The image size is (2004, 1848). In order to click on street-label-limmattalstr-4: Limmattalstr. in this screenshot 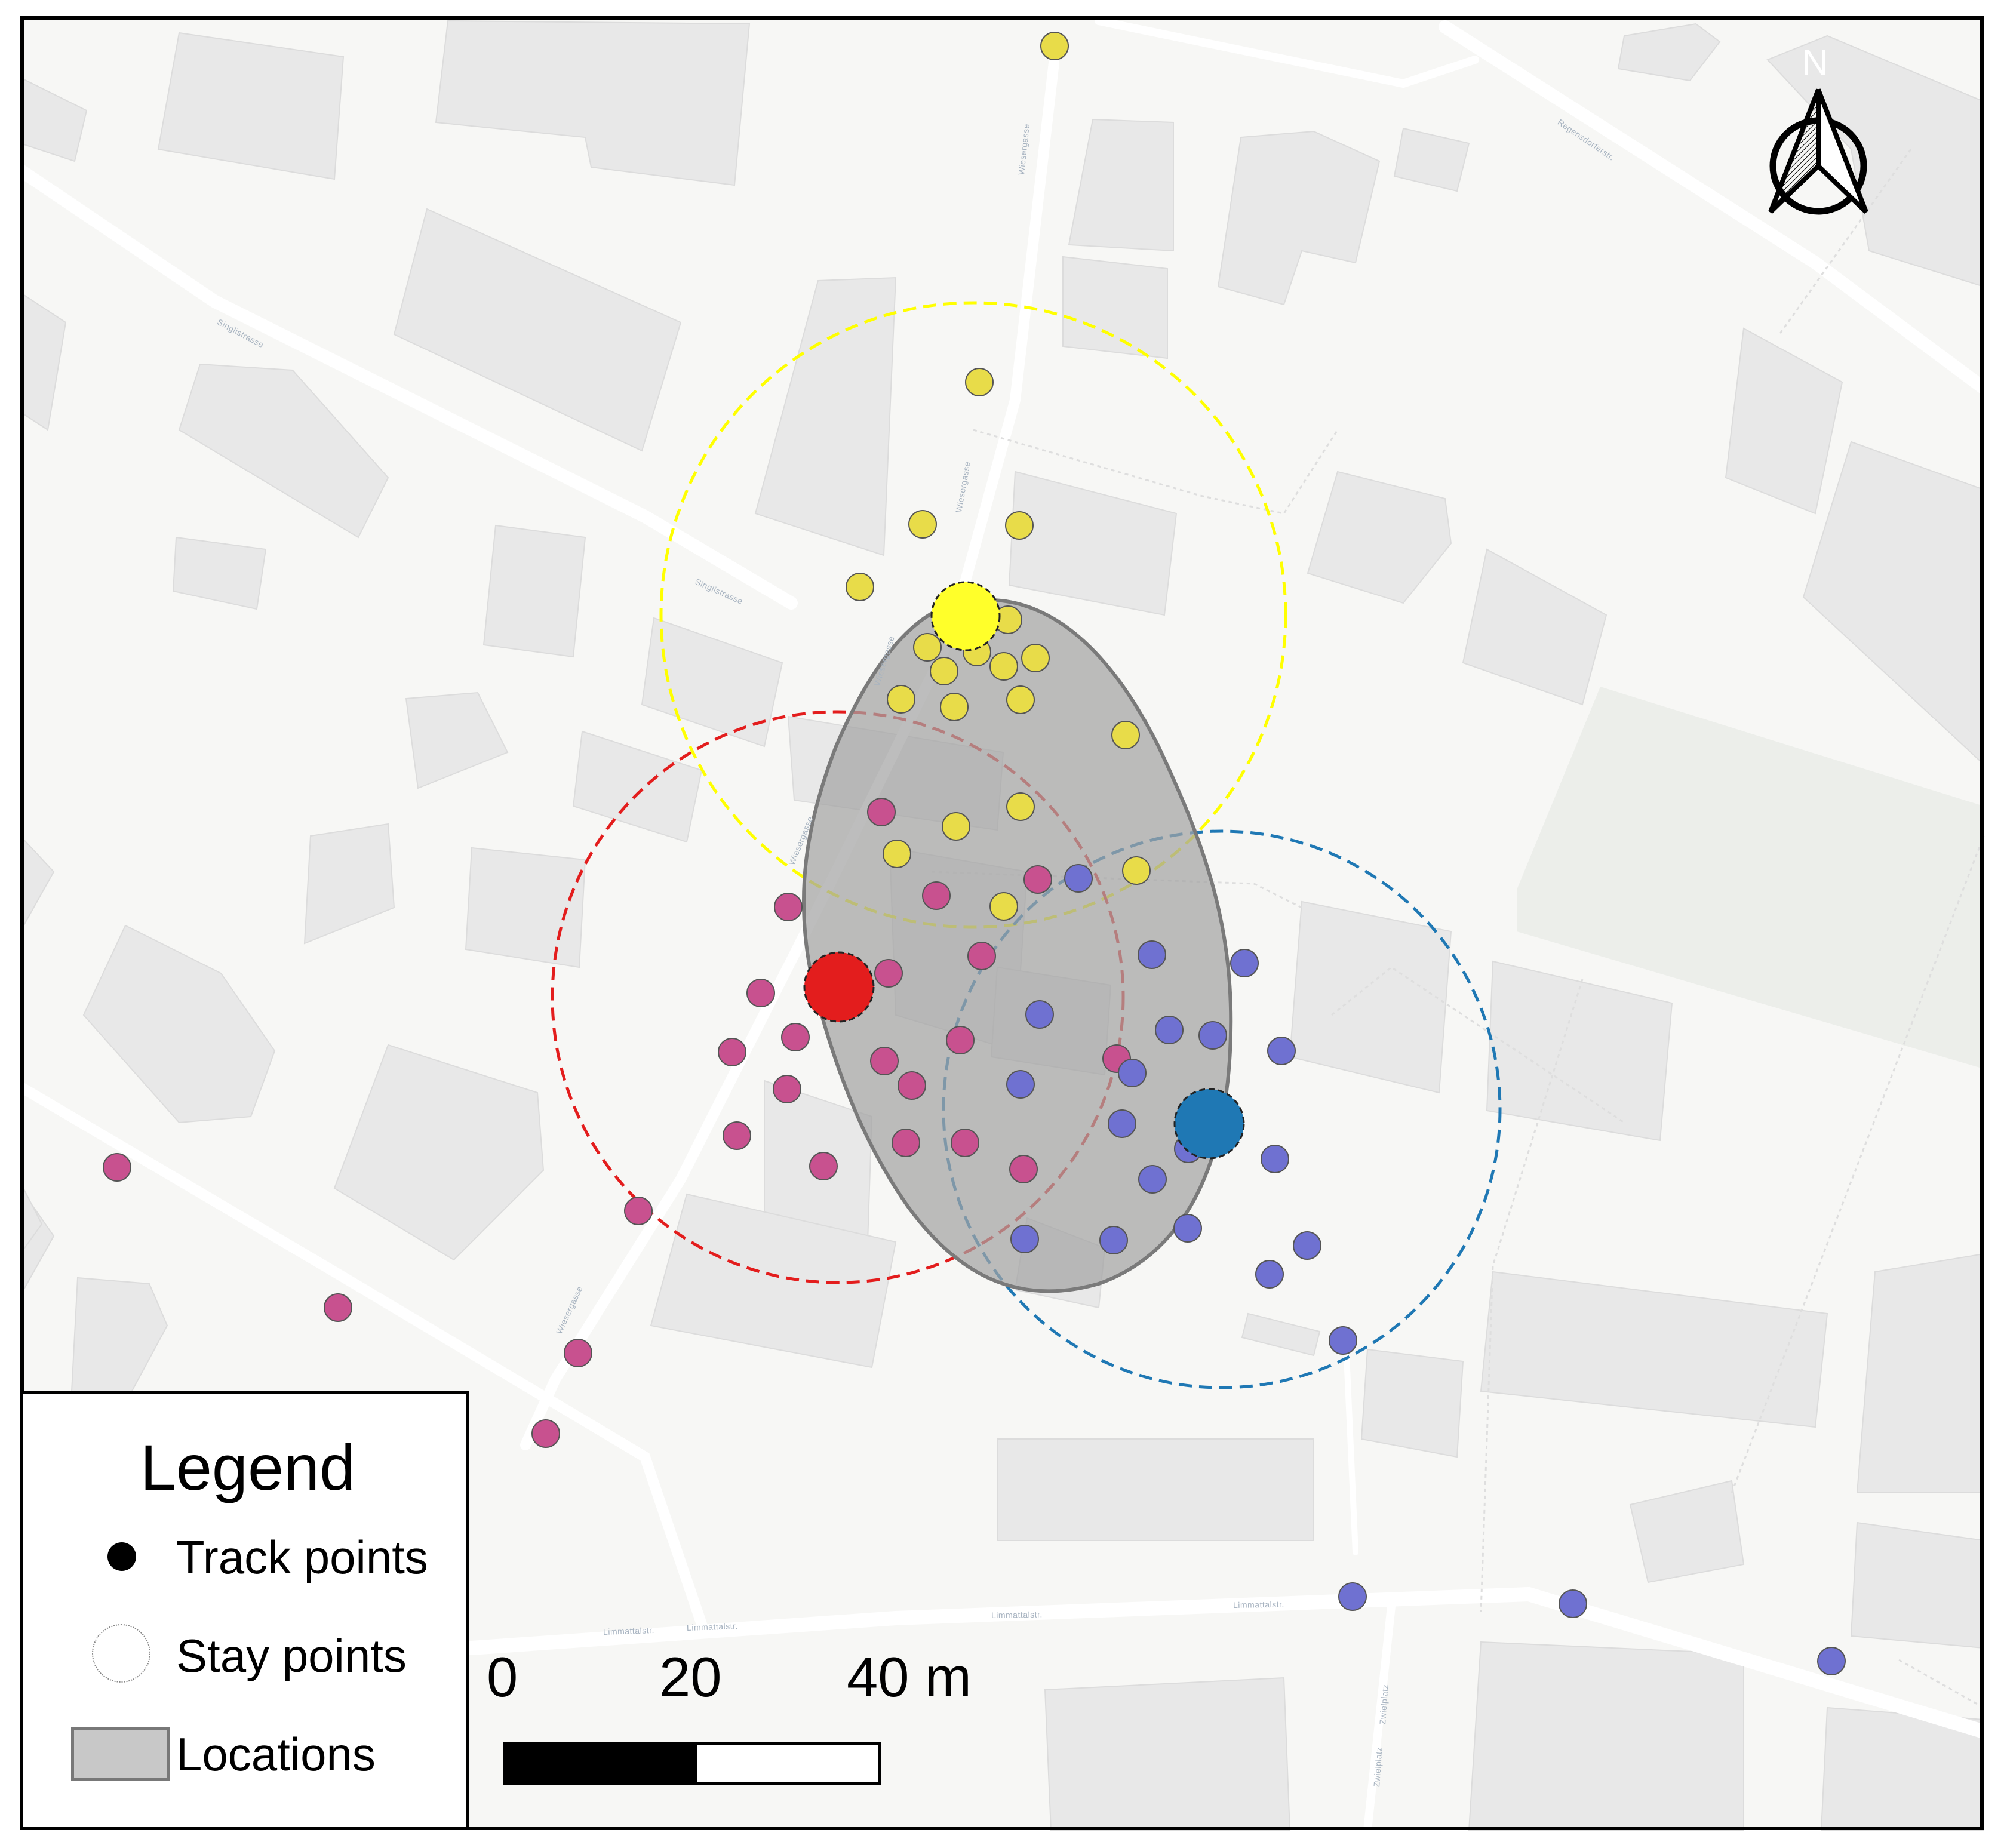, I will do `click(1258, 1604)`.